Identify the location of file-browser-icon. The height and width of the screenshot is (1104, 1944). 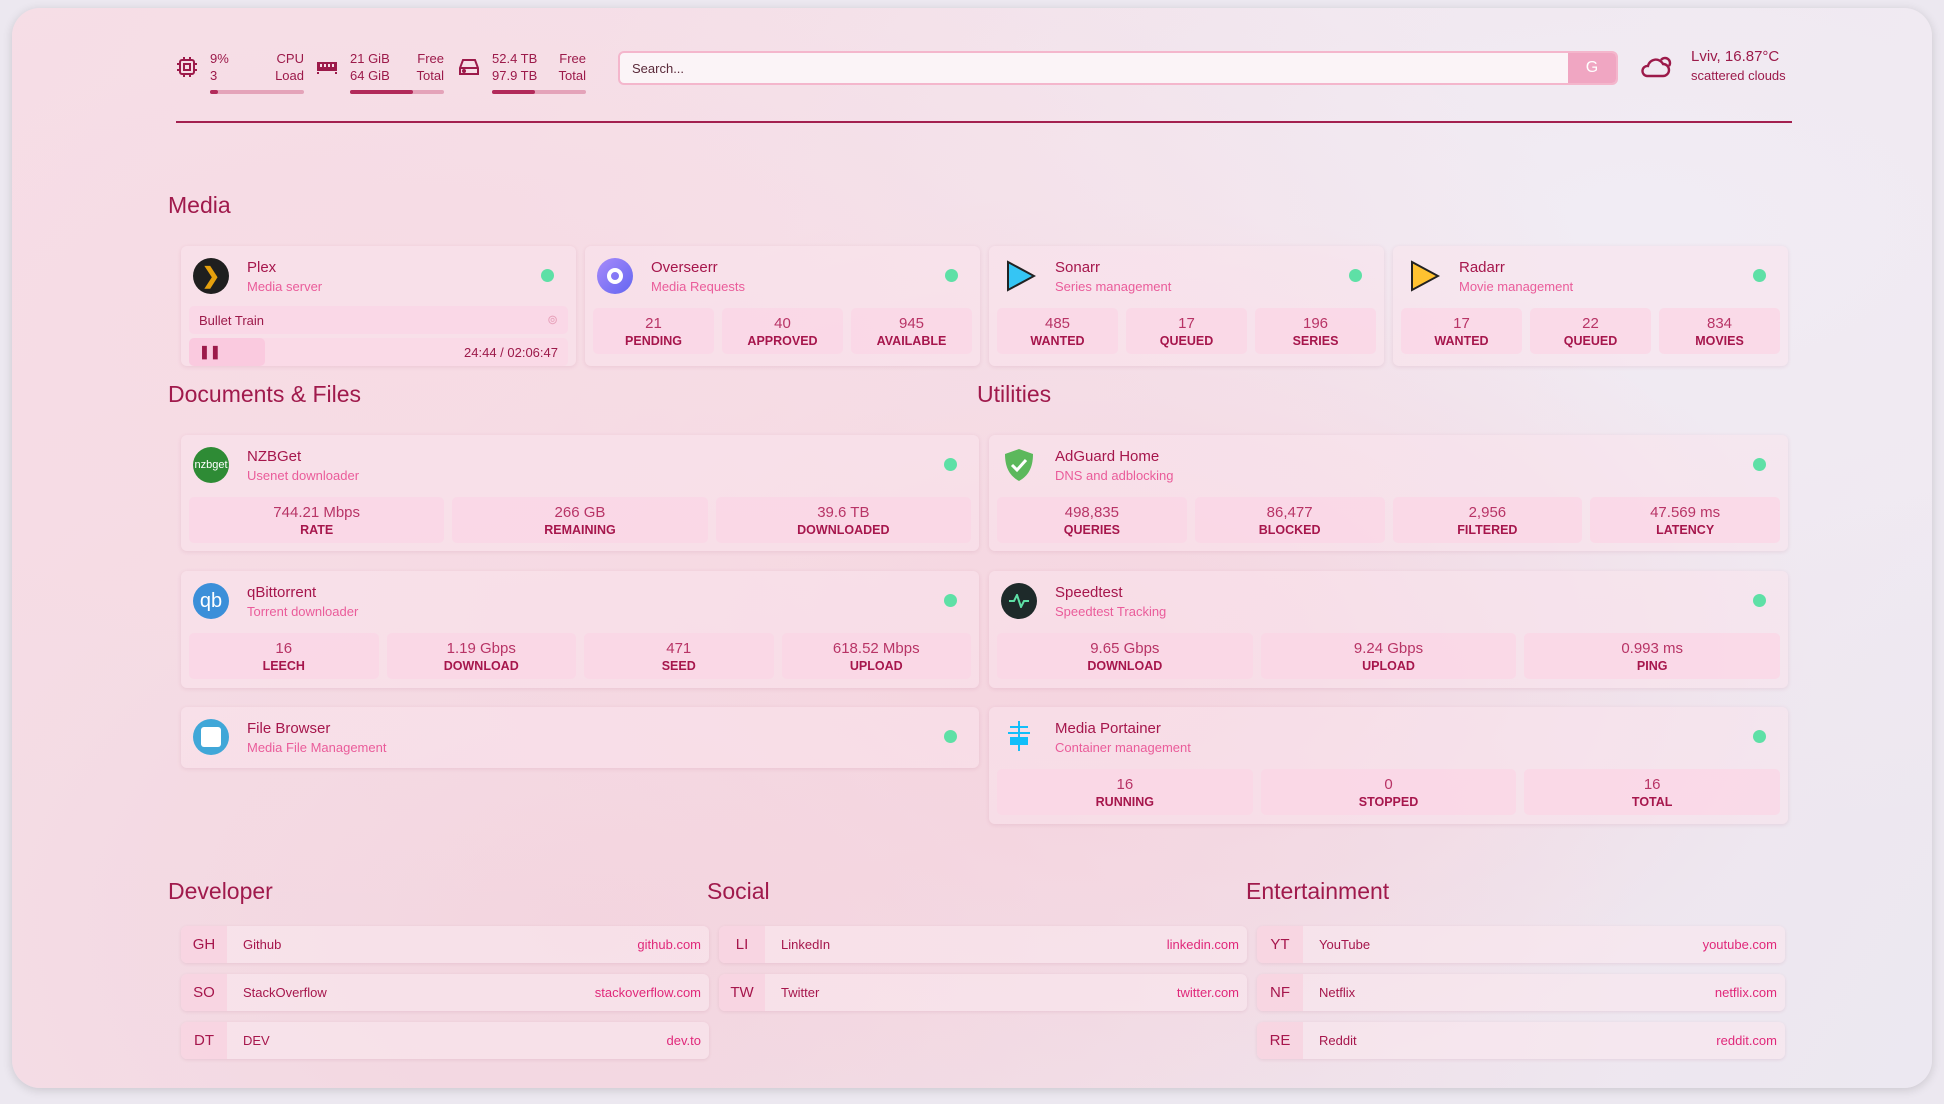
(211, 737).